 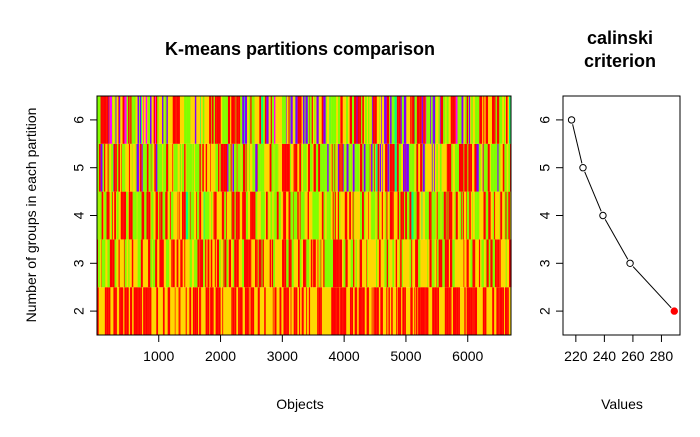 What do you see at coordinates (31, 215) in the screenshot?
I see `heatmap-y-label: Number of groups in each partition` at bounding box center [31, 215].